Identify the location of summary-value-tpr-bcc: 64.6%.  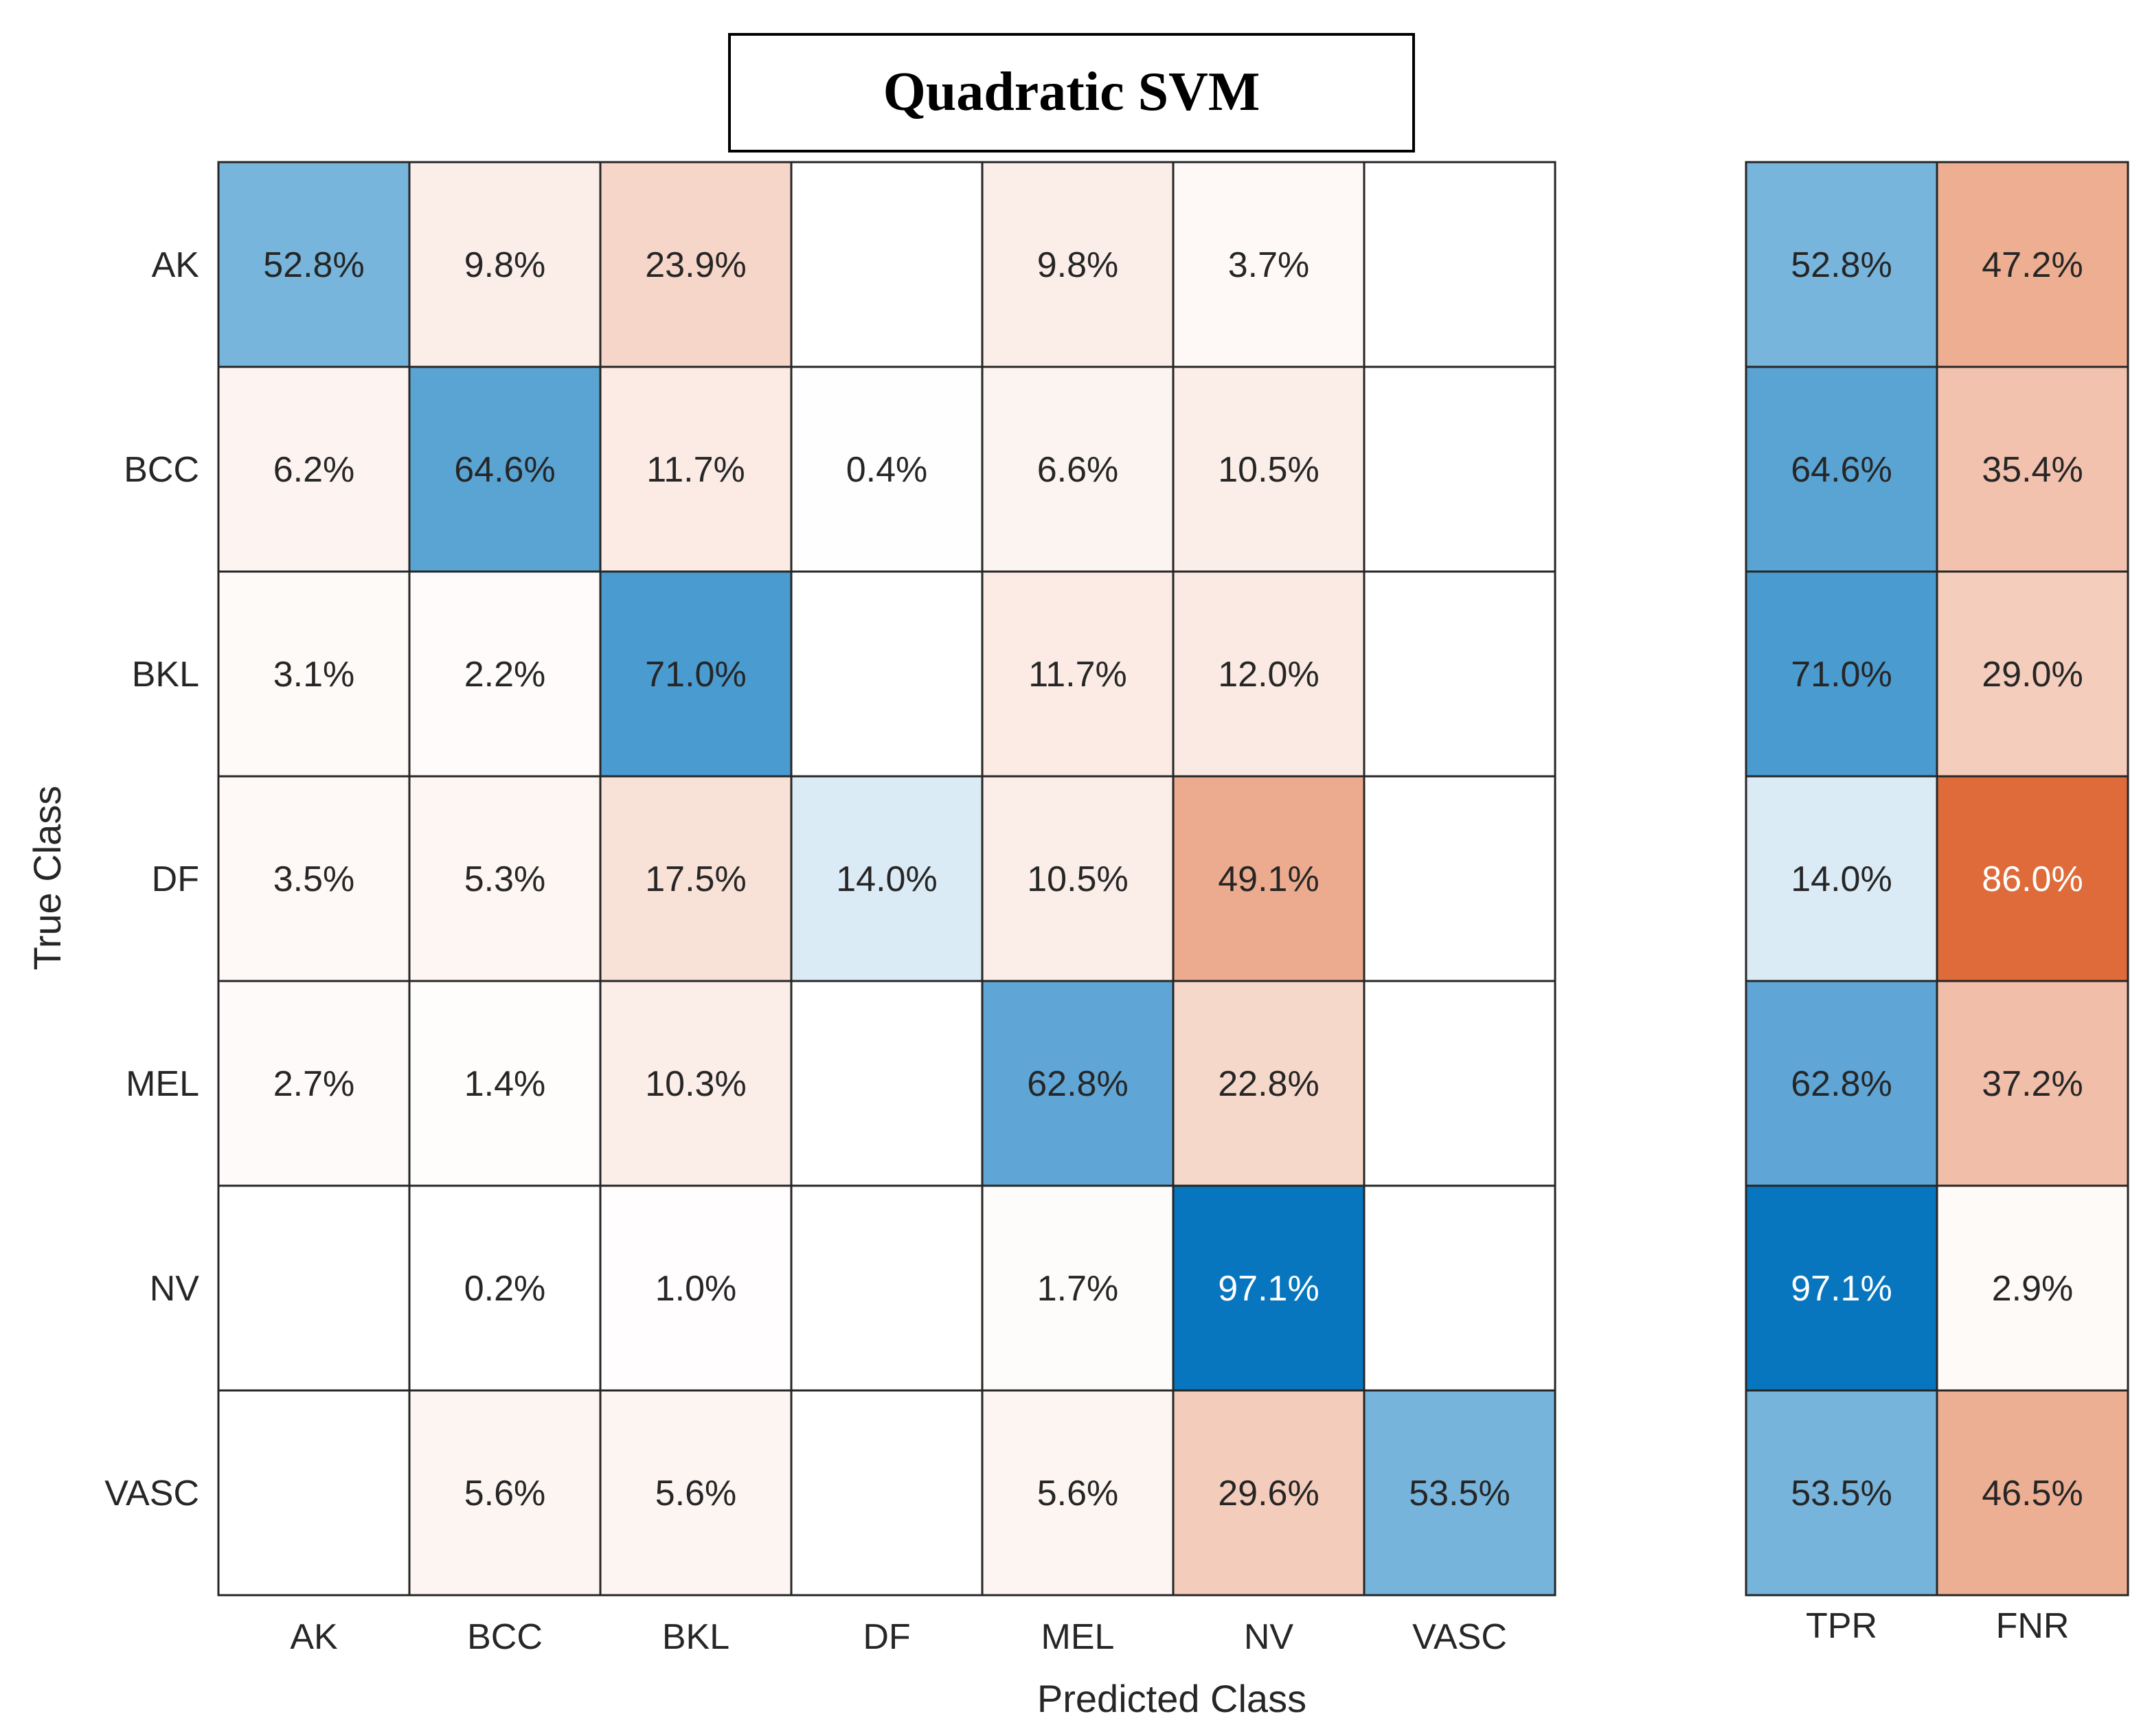
(1842, 470).